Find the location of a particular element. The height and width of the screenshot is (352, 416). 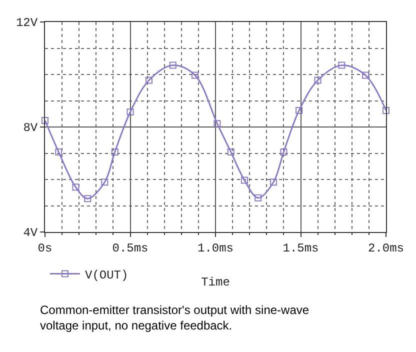

x-tick-label: 0s is located at coordinates (45, 248).